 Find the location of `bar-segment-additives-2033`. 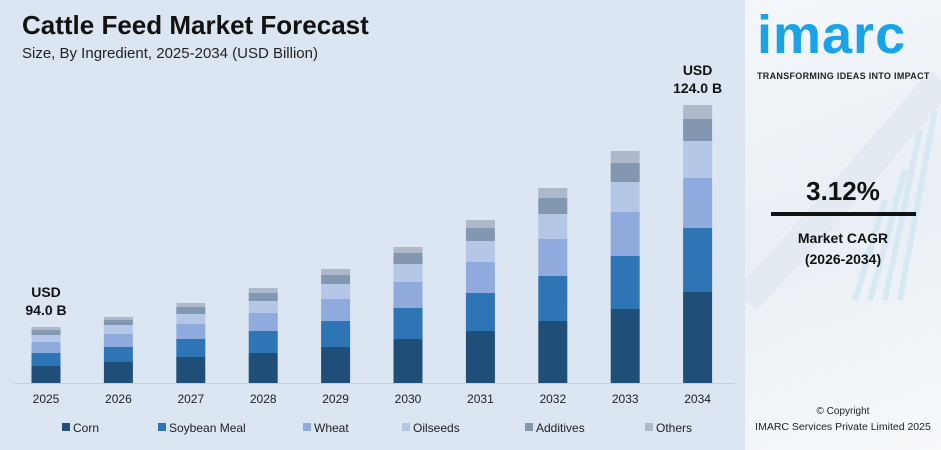

bar-segment-additives-2033 is located at coordinates (625, 172).